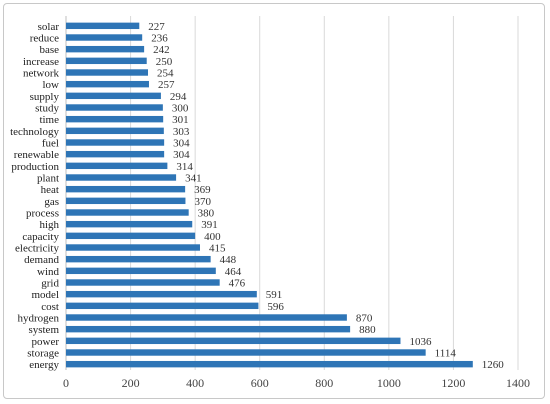 The width and height of the screenshot is (550, 404). I want to click on value-label-grid: 476, so click(237, 284).